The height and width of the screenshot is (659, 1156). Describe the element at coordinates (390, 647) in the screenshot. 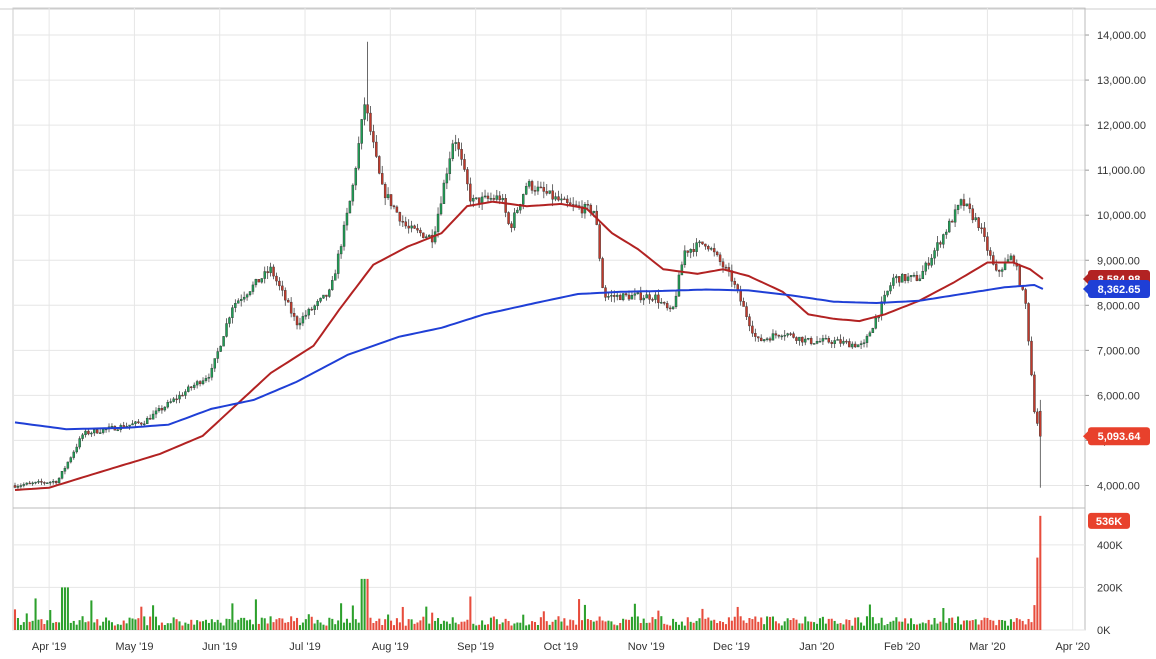

I see `x-tick-label: Aug '19` at that location.